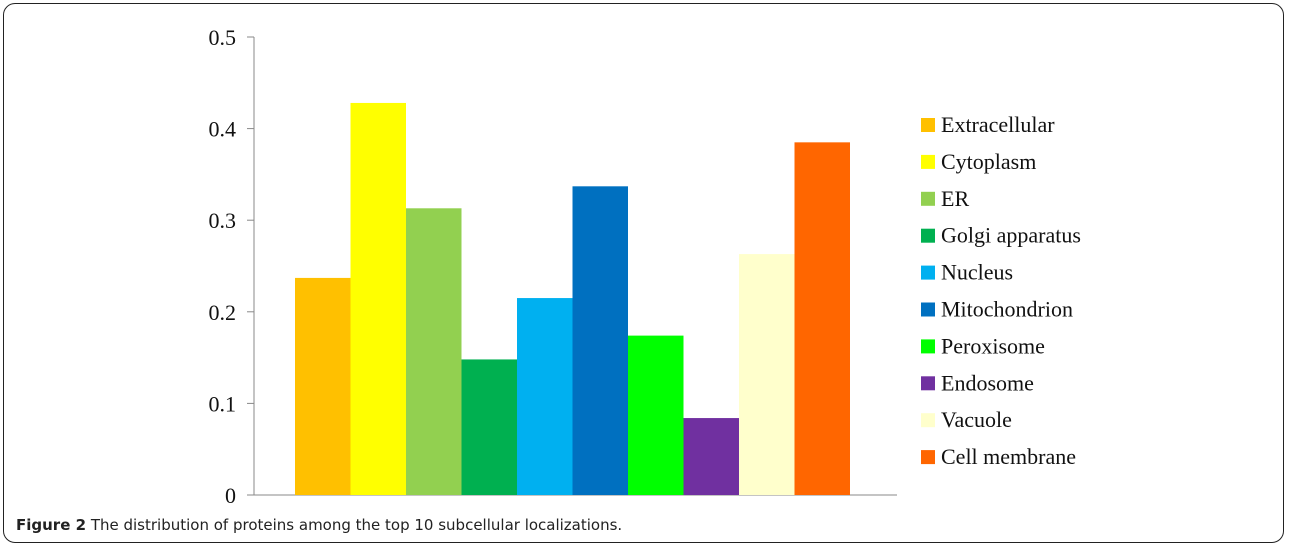 This screenshot has width=1290, height=549. I want to click on bar-mitochondrion, so click(600, 341).